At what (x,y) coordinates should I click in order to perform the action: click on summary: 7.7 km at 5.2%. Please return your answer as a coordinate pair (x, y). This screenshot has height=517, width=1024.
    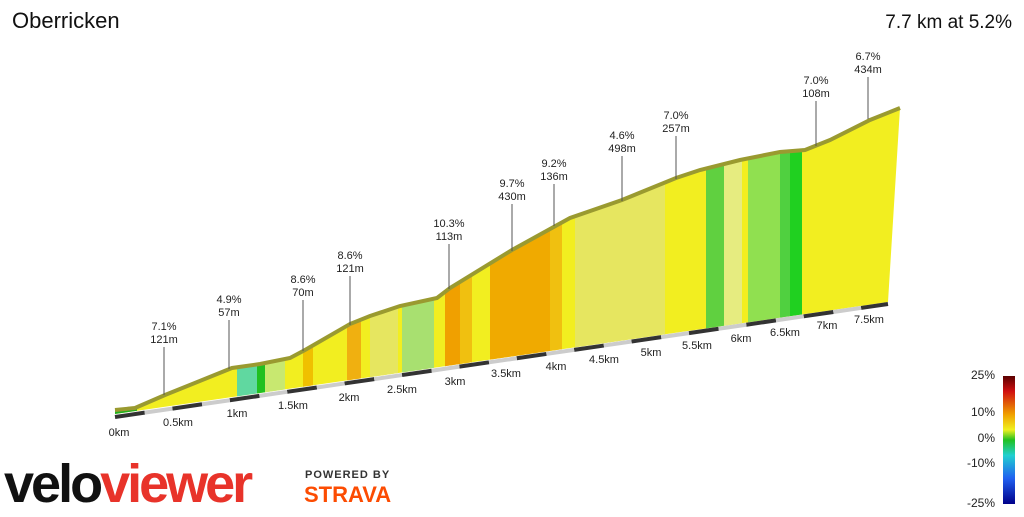
    Looking at the image, I should click on (948, 22).